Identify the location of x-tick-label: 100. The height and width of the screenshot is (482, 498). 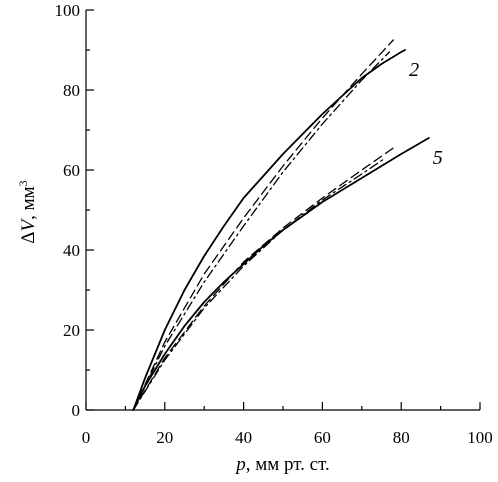
(480, 437).